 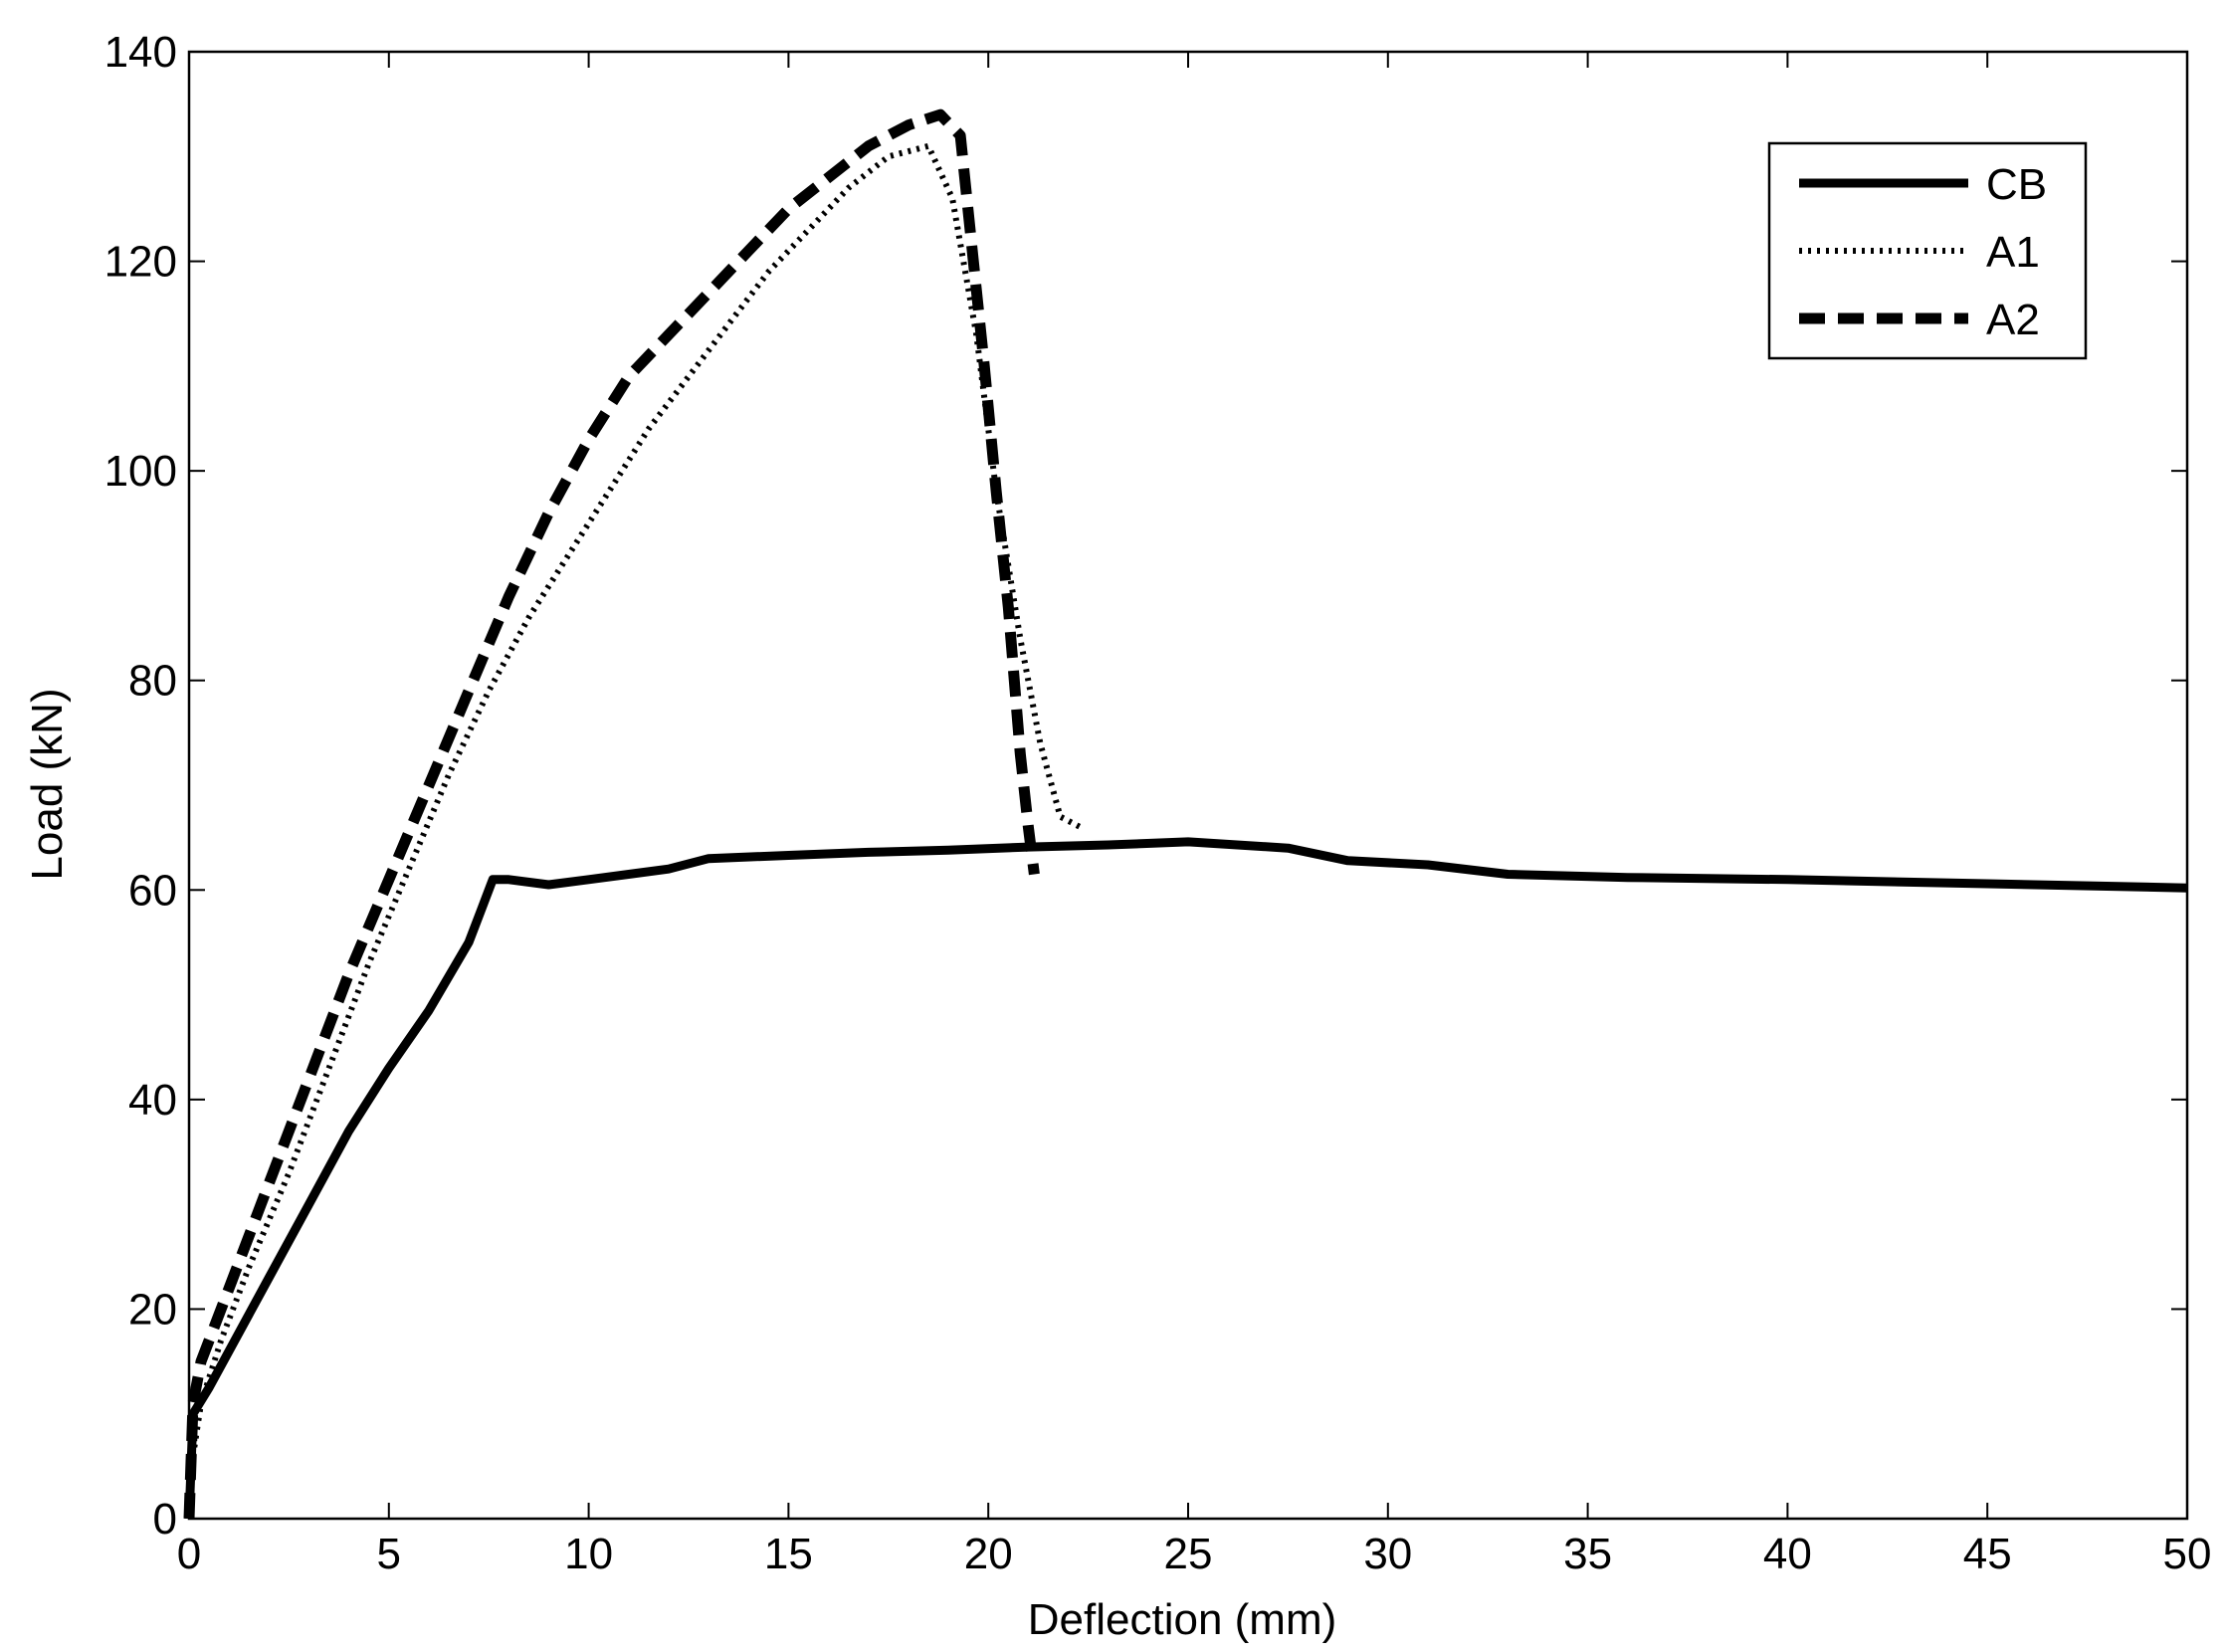 What do you see at coordinates (152, 1309) in the screenshot?
I see `y-tick-label: 20` at bounding box center [152, 1309].